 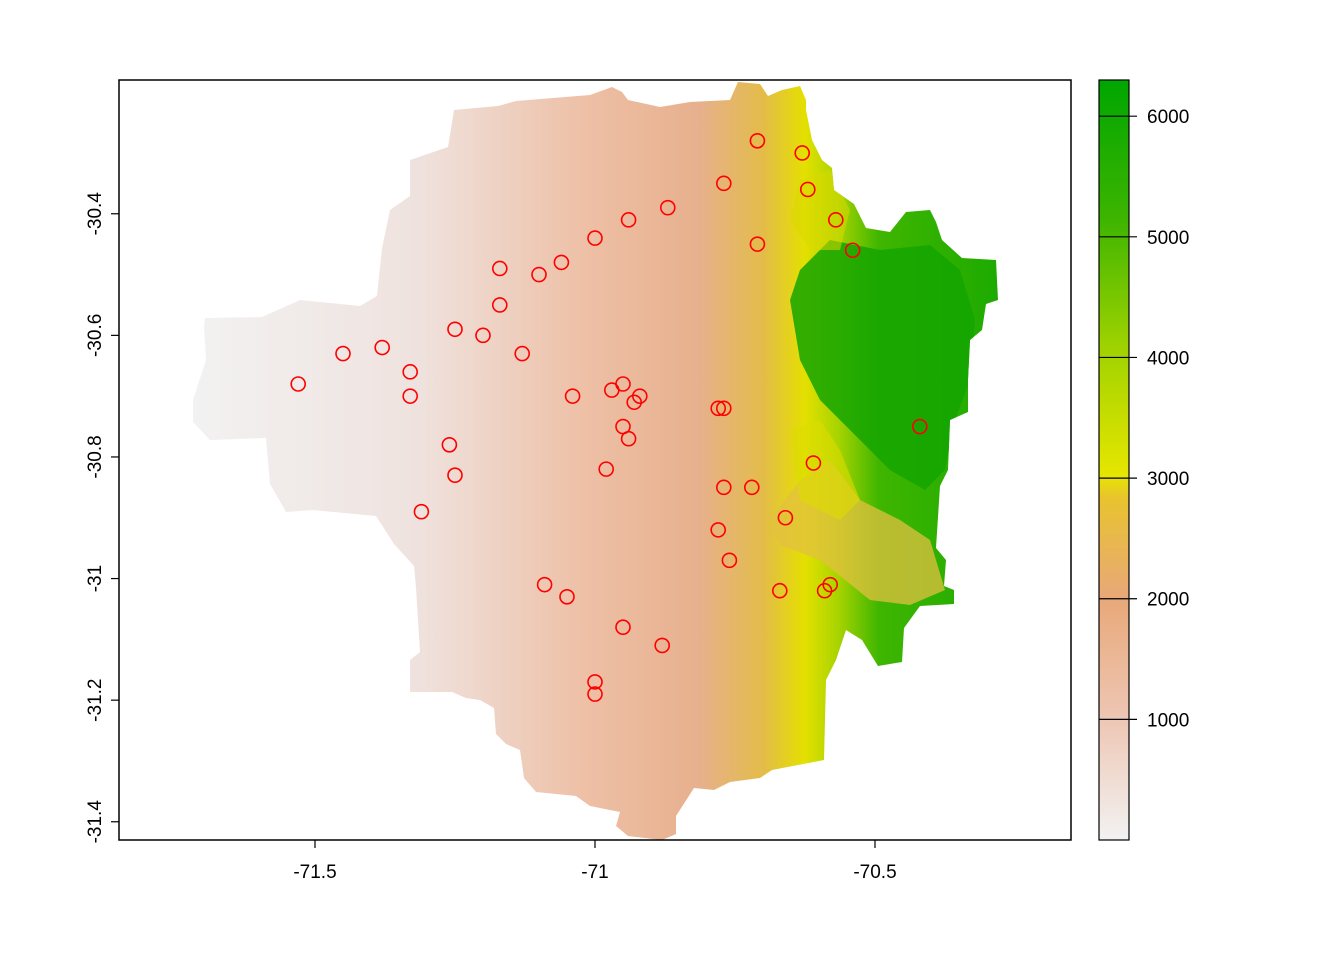 I want to click on legend-tick-label: 1000, so click(x=1168, y=720).